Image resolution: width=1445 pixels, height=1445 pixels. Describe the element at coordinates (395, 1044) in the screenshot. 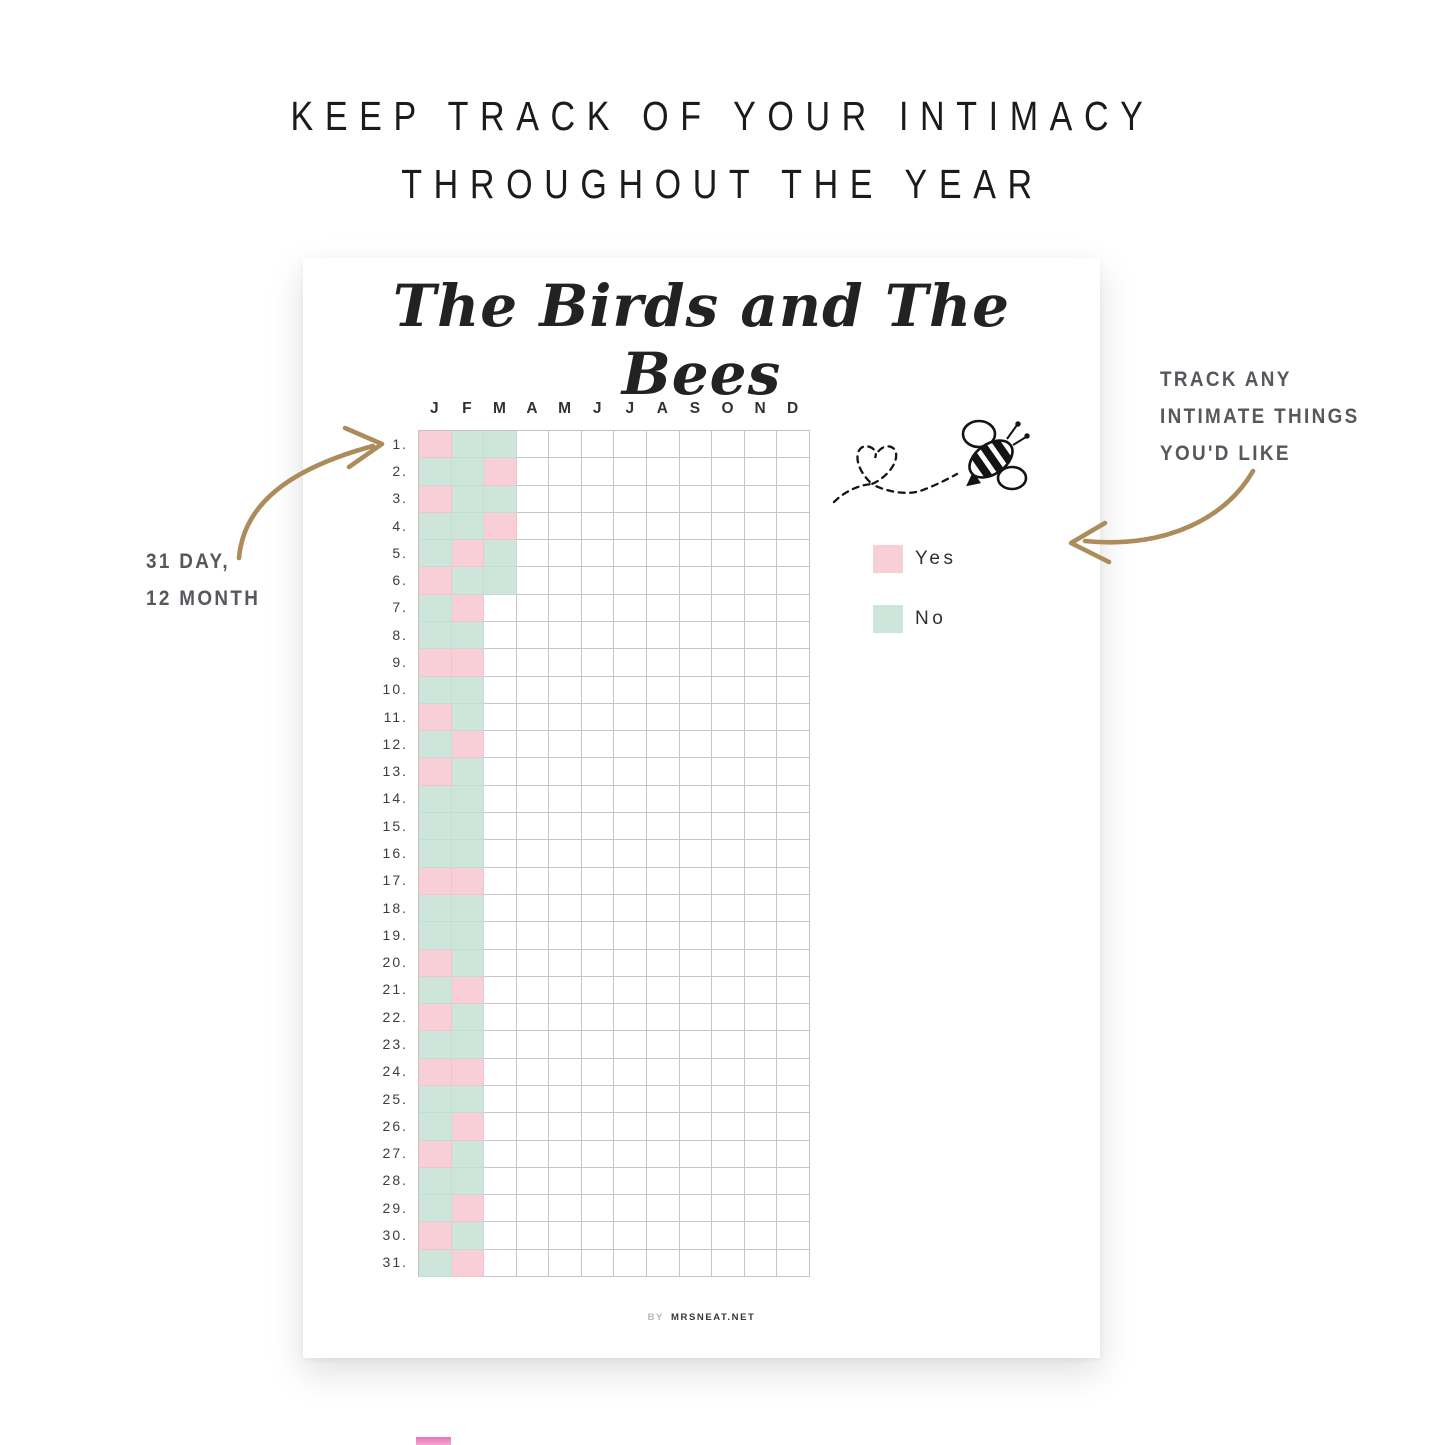

I see `day-label: 23.` at that location.